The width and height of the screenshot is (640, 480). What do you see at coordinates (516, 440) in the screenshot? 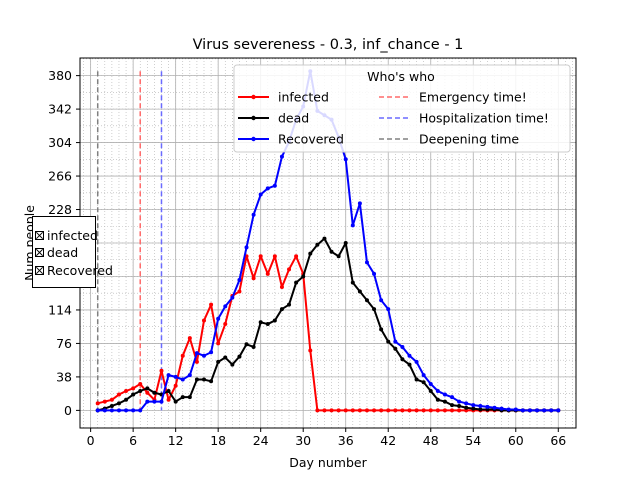
I see `x-tick-label: 60` at bounding box center [516, 440].